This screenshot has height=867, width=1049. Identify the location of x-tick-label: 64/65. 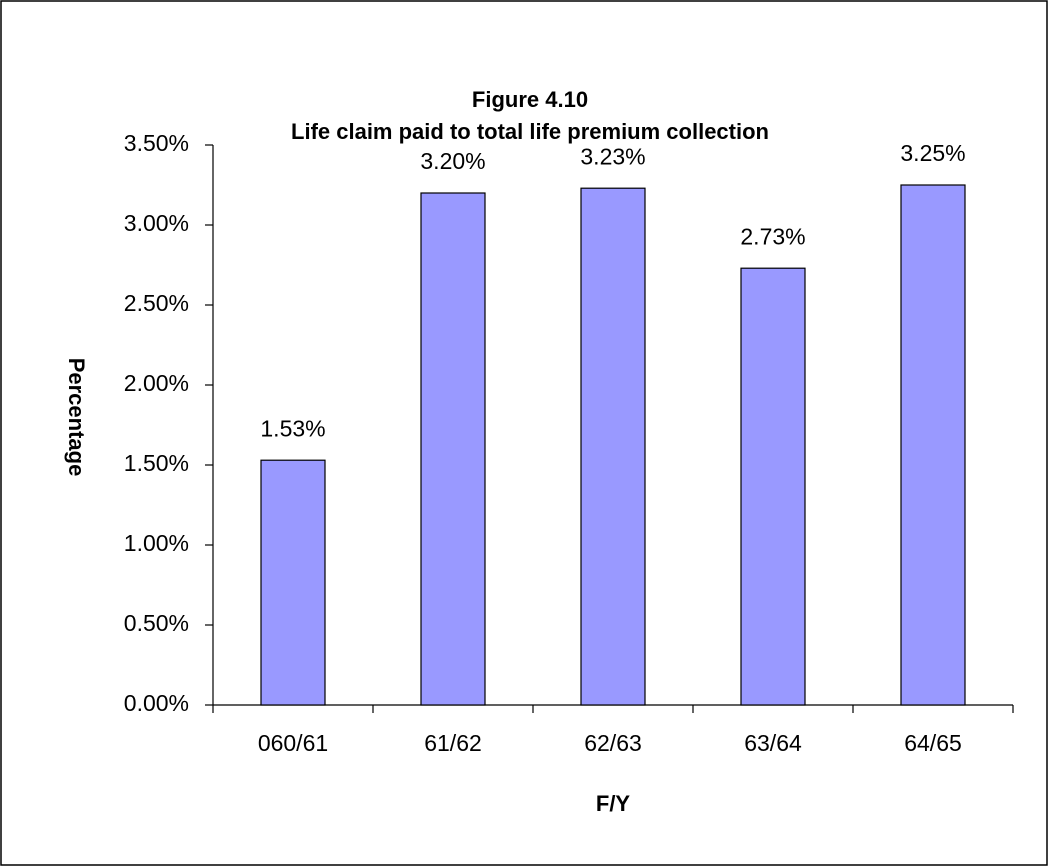
(933, 743).